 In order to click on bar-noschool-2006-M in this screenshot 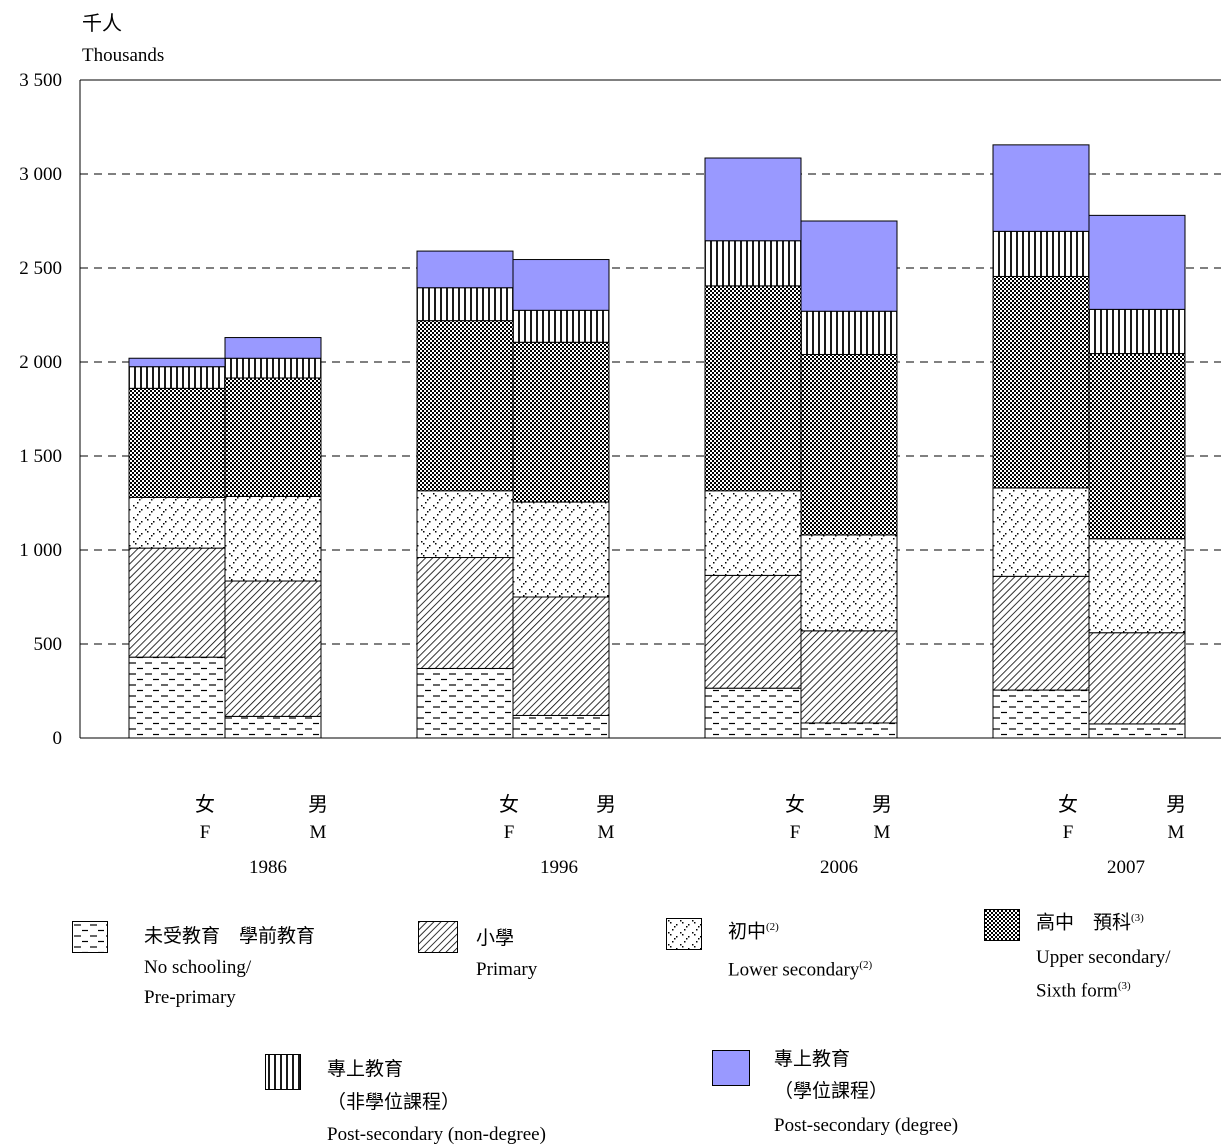, I will do `click(849, 730)`.